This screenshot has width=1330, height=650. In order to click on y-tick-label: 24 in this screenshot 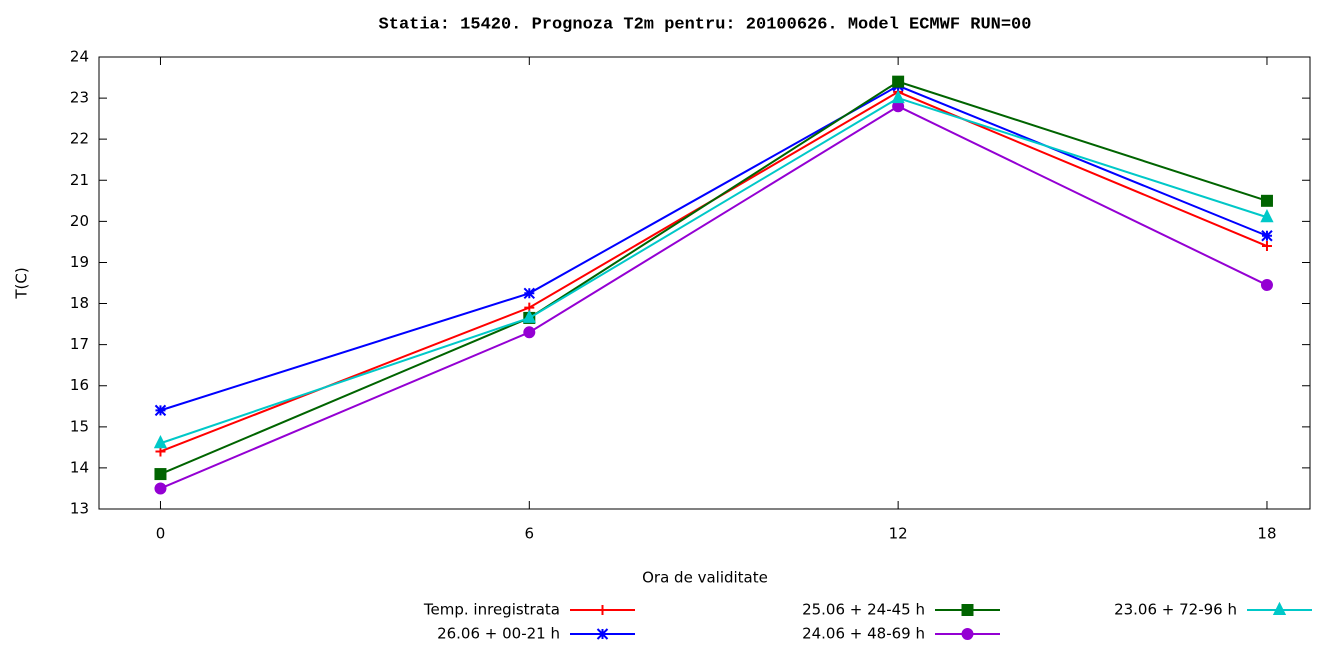, I will do `click(79, 57)`.